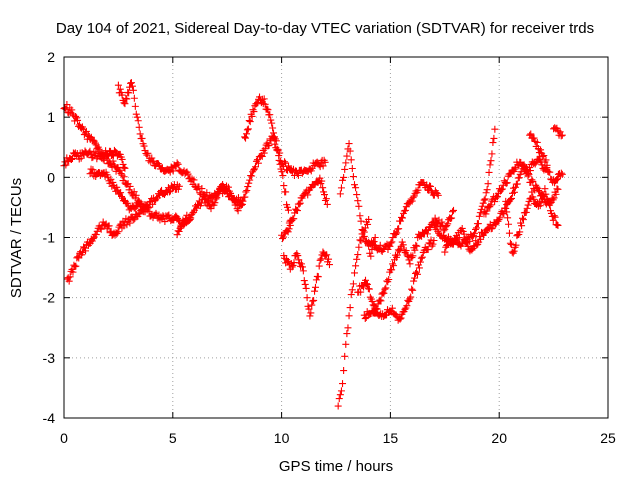  Describe the element at coordinates (49, 418) in the screenshot. I see `y-tick-label: -4` at that location.